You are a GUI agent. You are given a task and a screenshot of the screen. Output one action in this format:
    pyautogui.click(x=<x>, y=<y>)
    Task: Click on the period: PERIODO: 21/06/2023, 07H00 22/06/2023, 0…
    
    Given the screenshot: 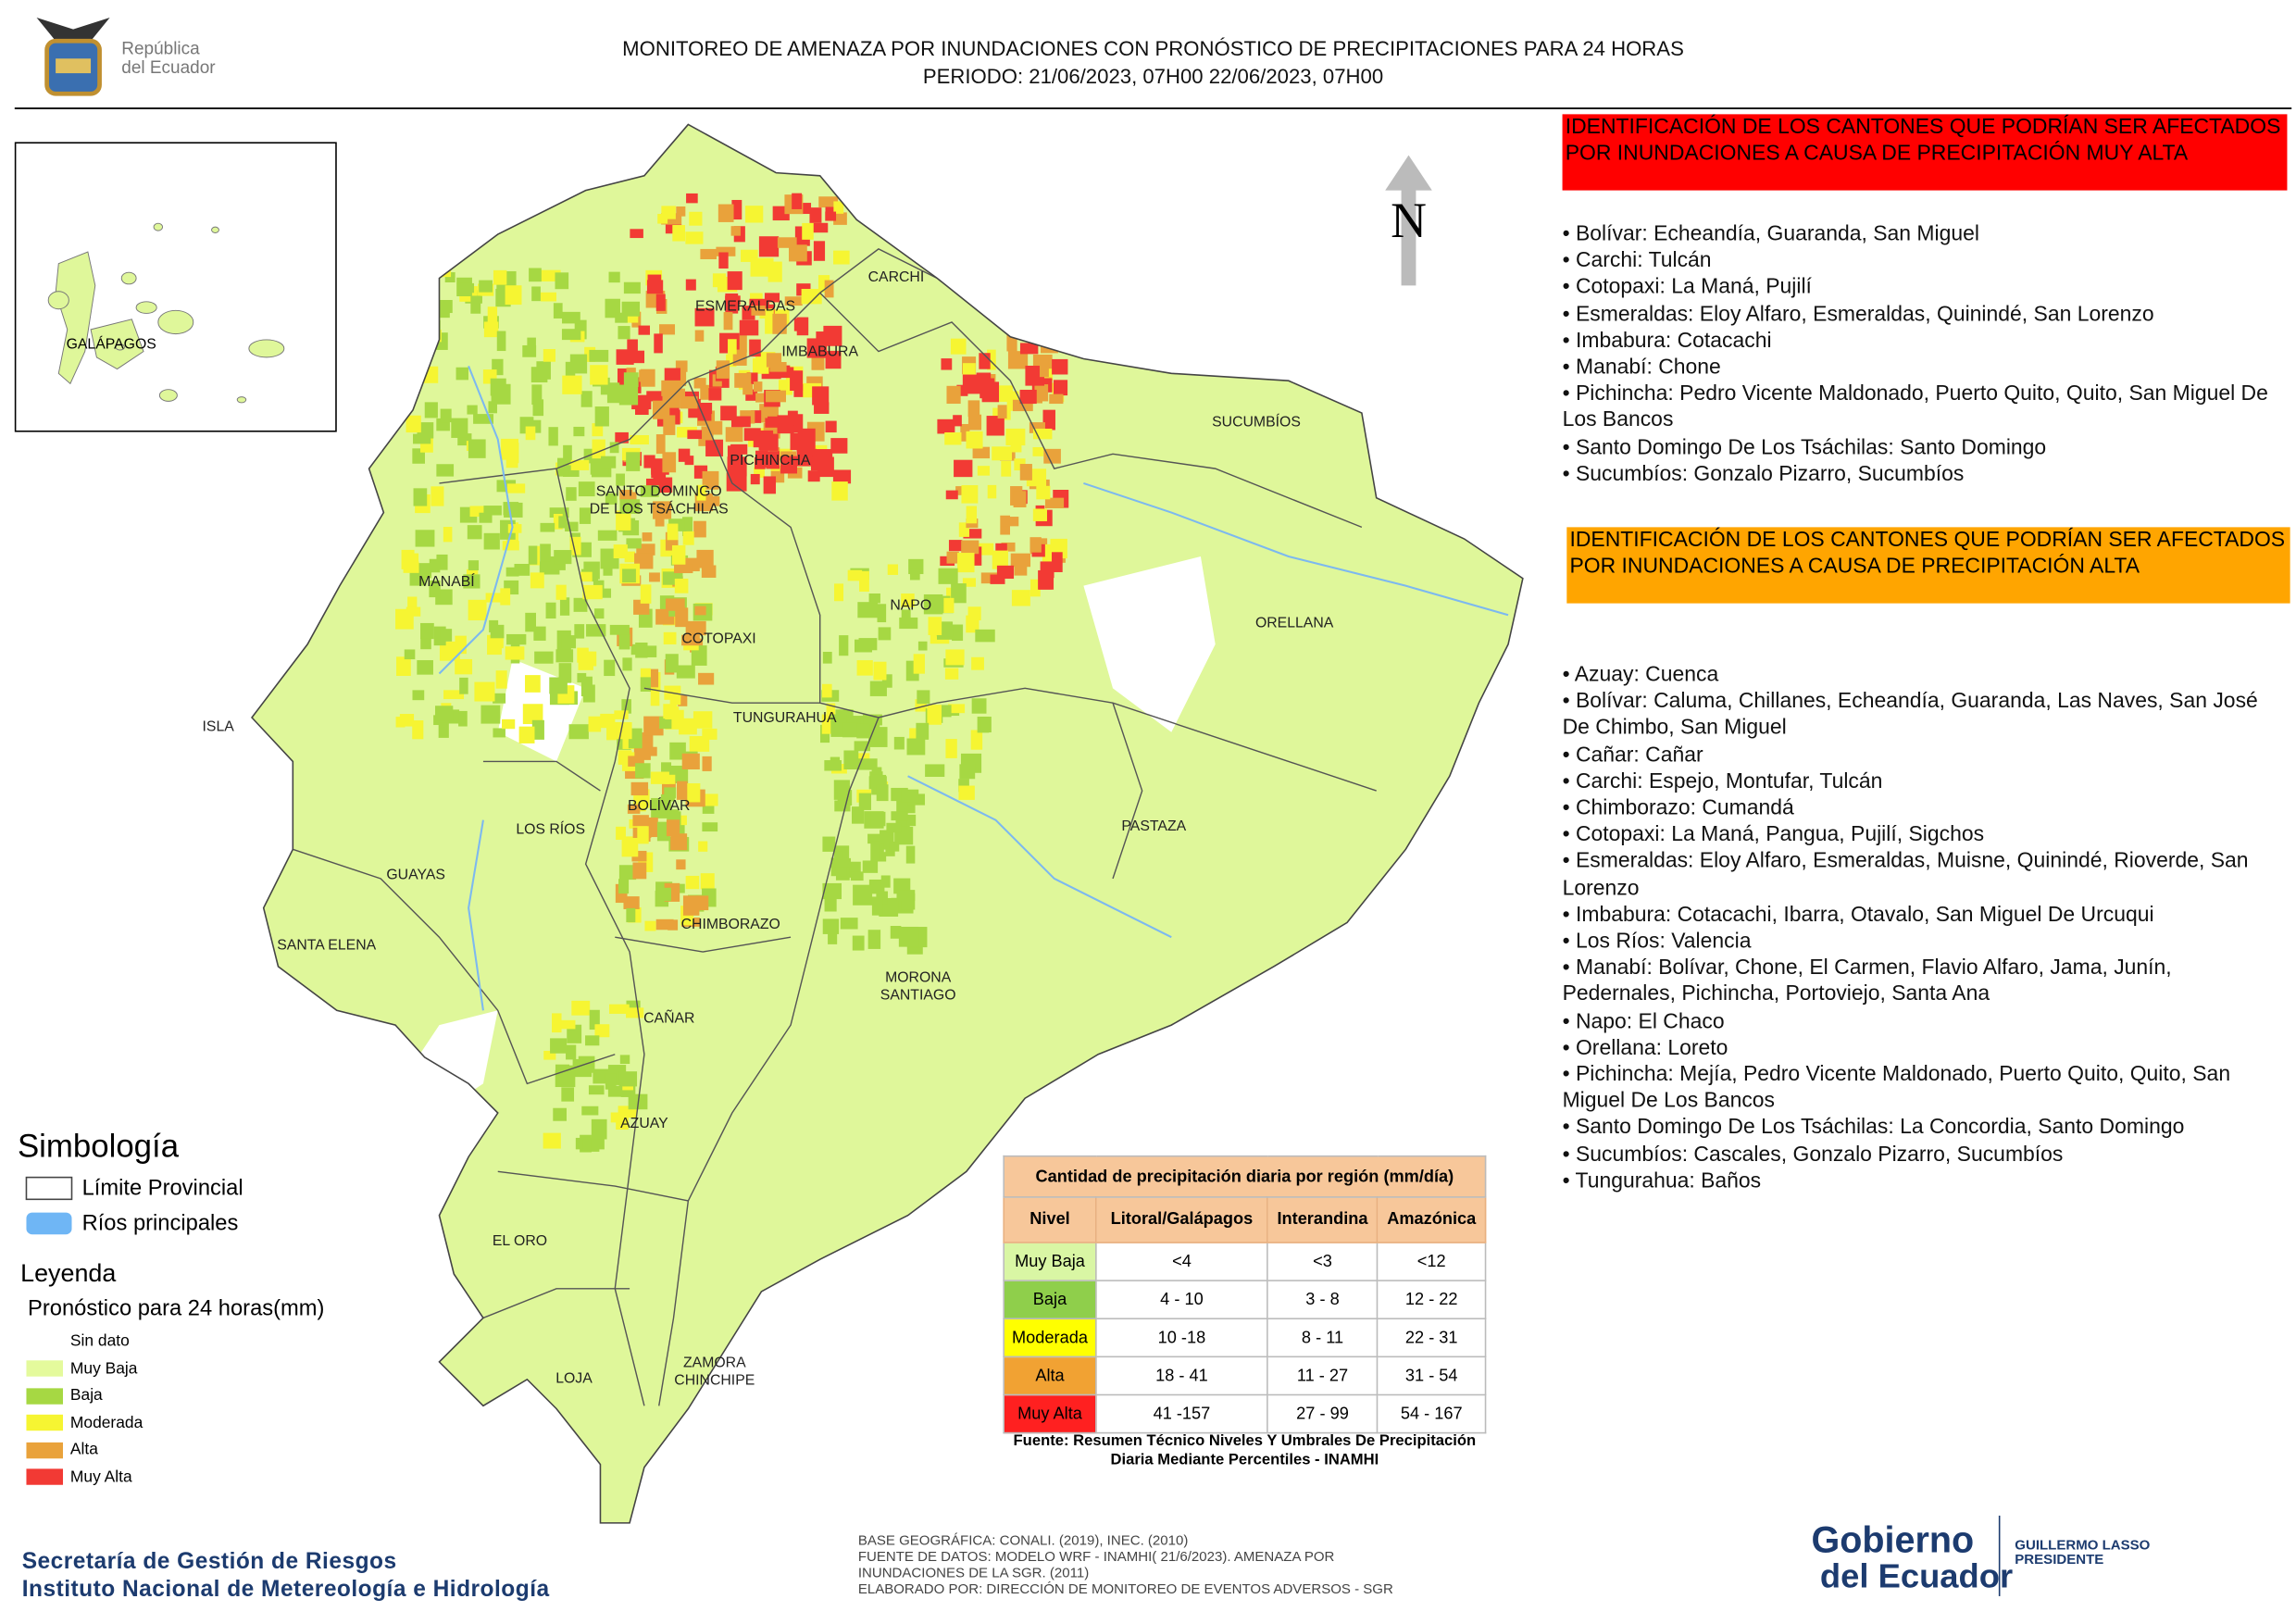 What is the action you would take?
    pyautogui.click(x=1153, y=76)
    